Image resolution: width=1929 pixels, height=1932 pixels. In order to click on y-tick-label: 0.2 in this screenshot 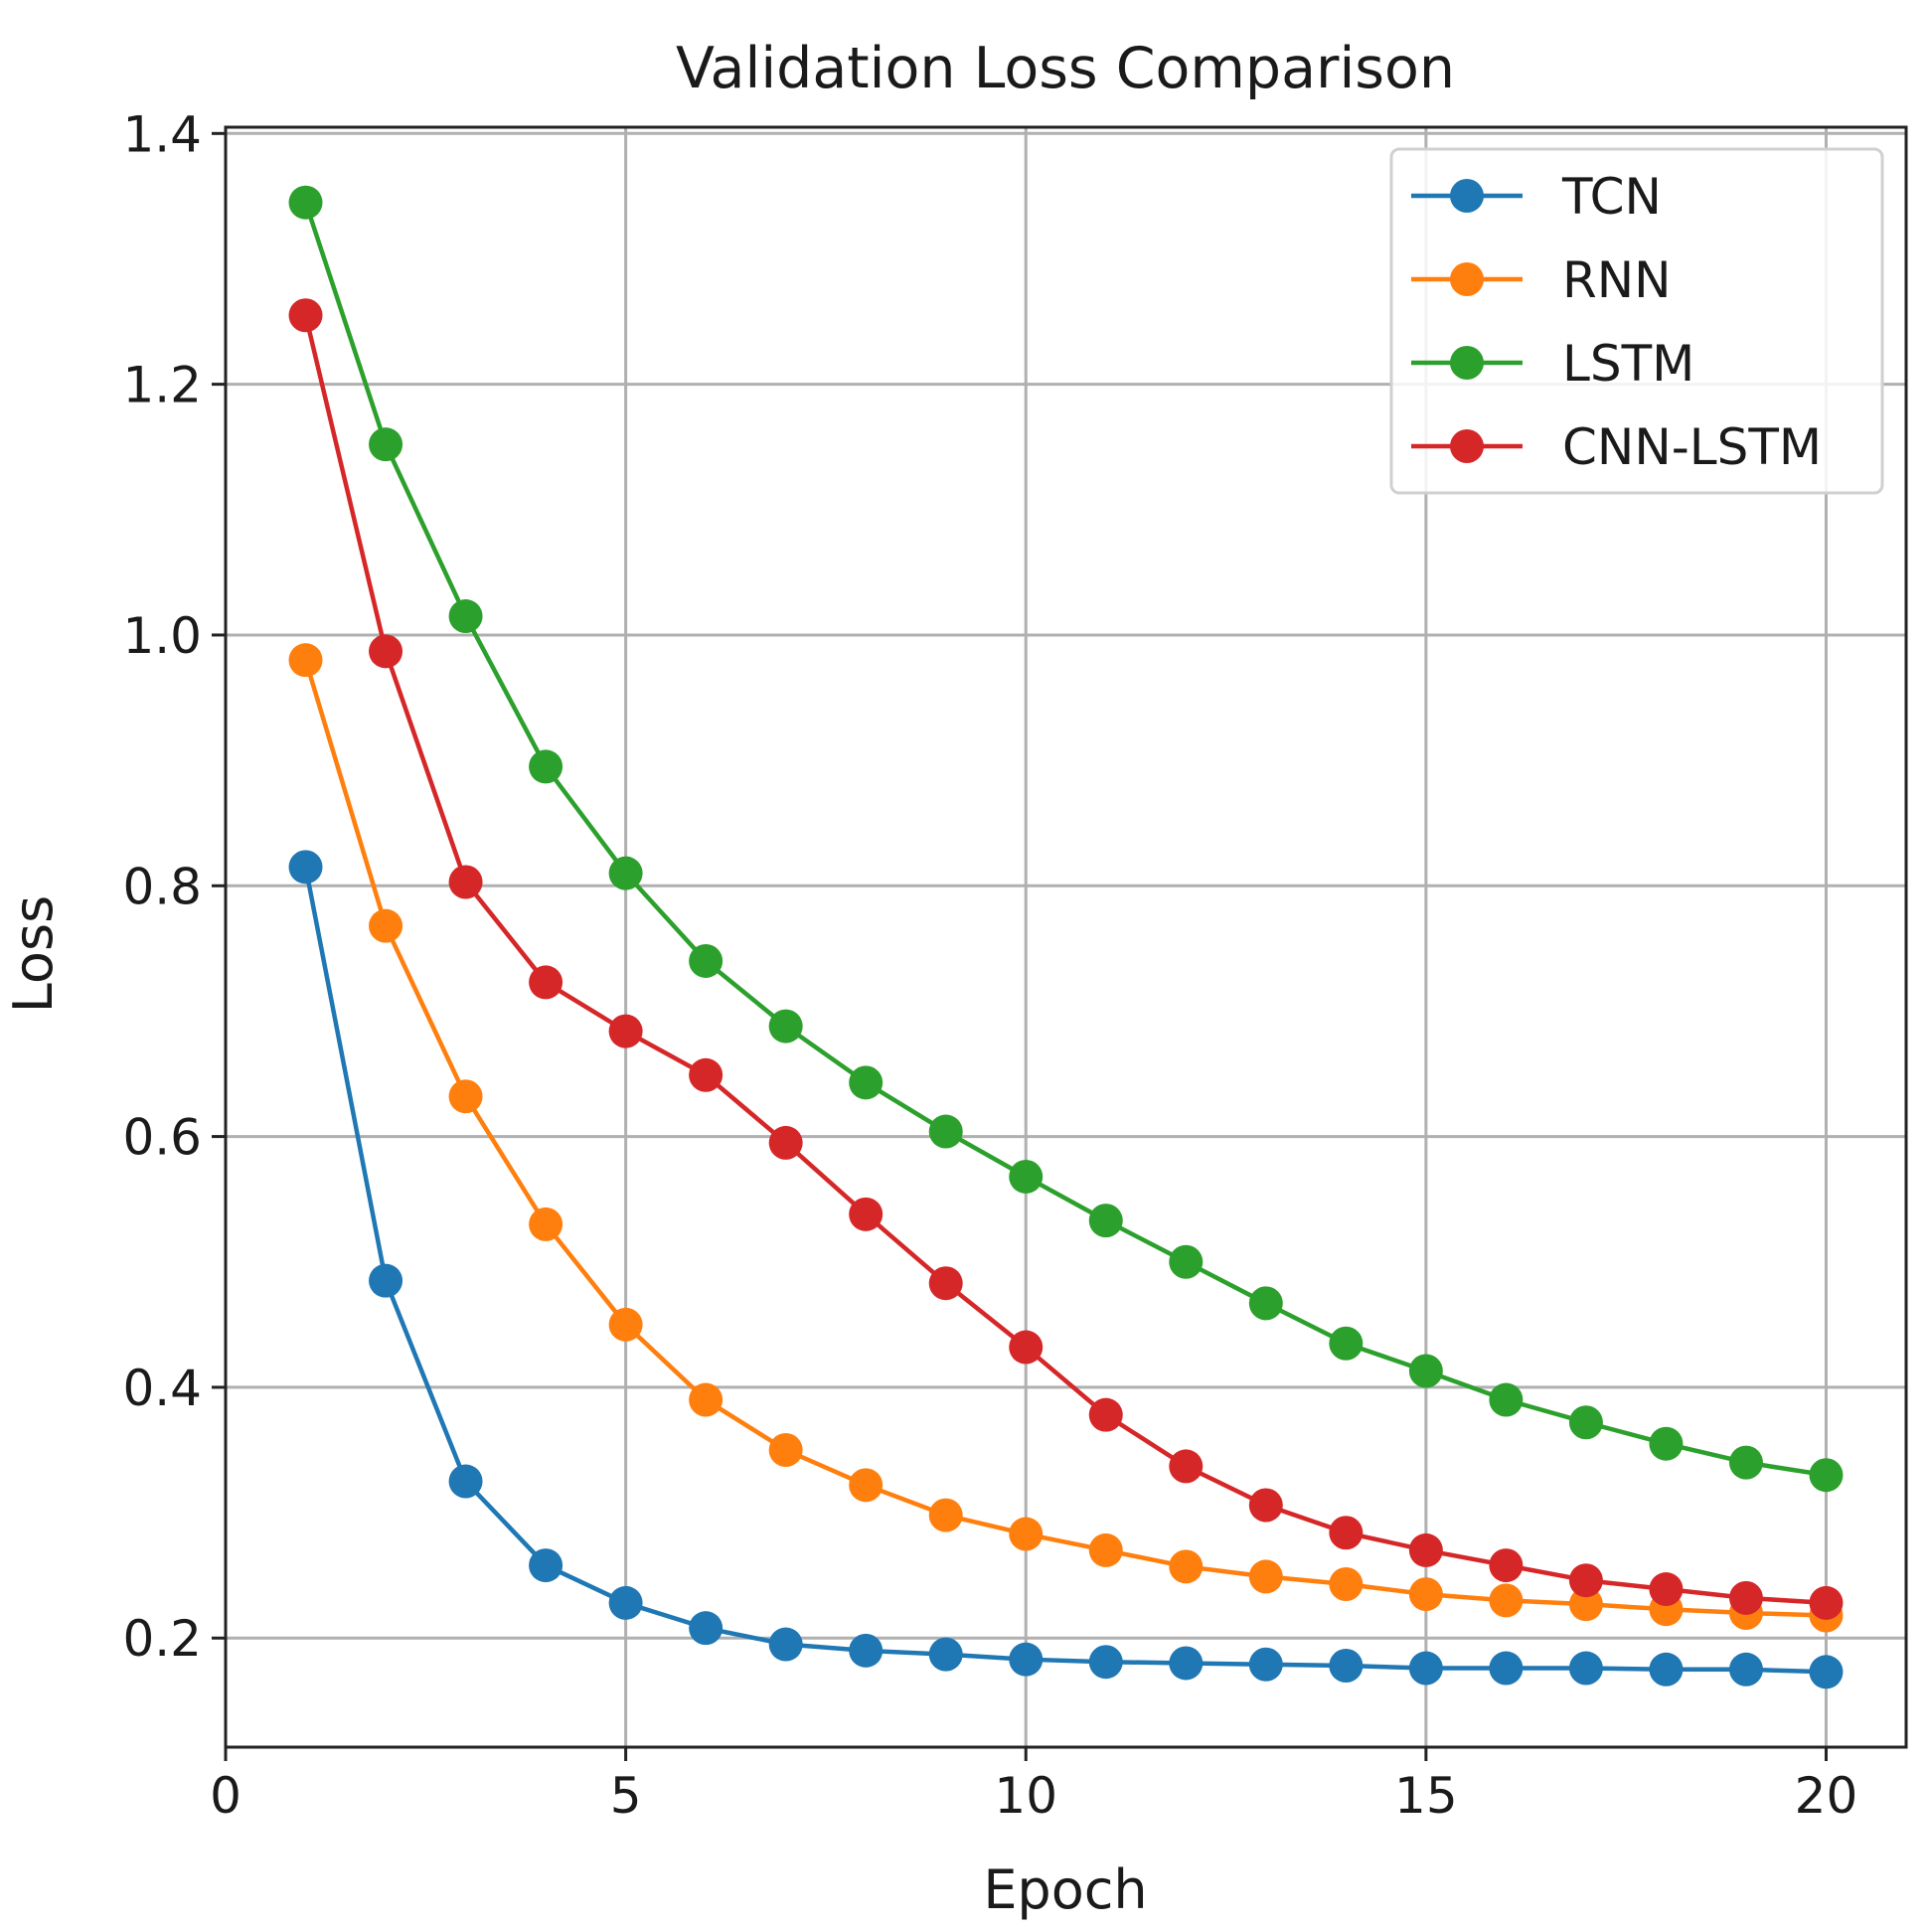, I will do `click(162, 1639)`.